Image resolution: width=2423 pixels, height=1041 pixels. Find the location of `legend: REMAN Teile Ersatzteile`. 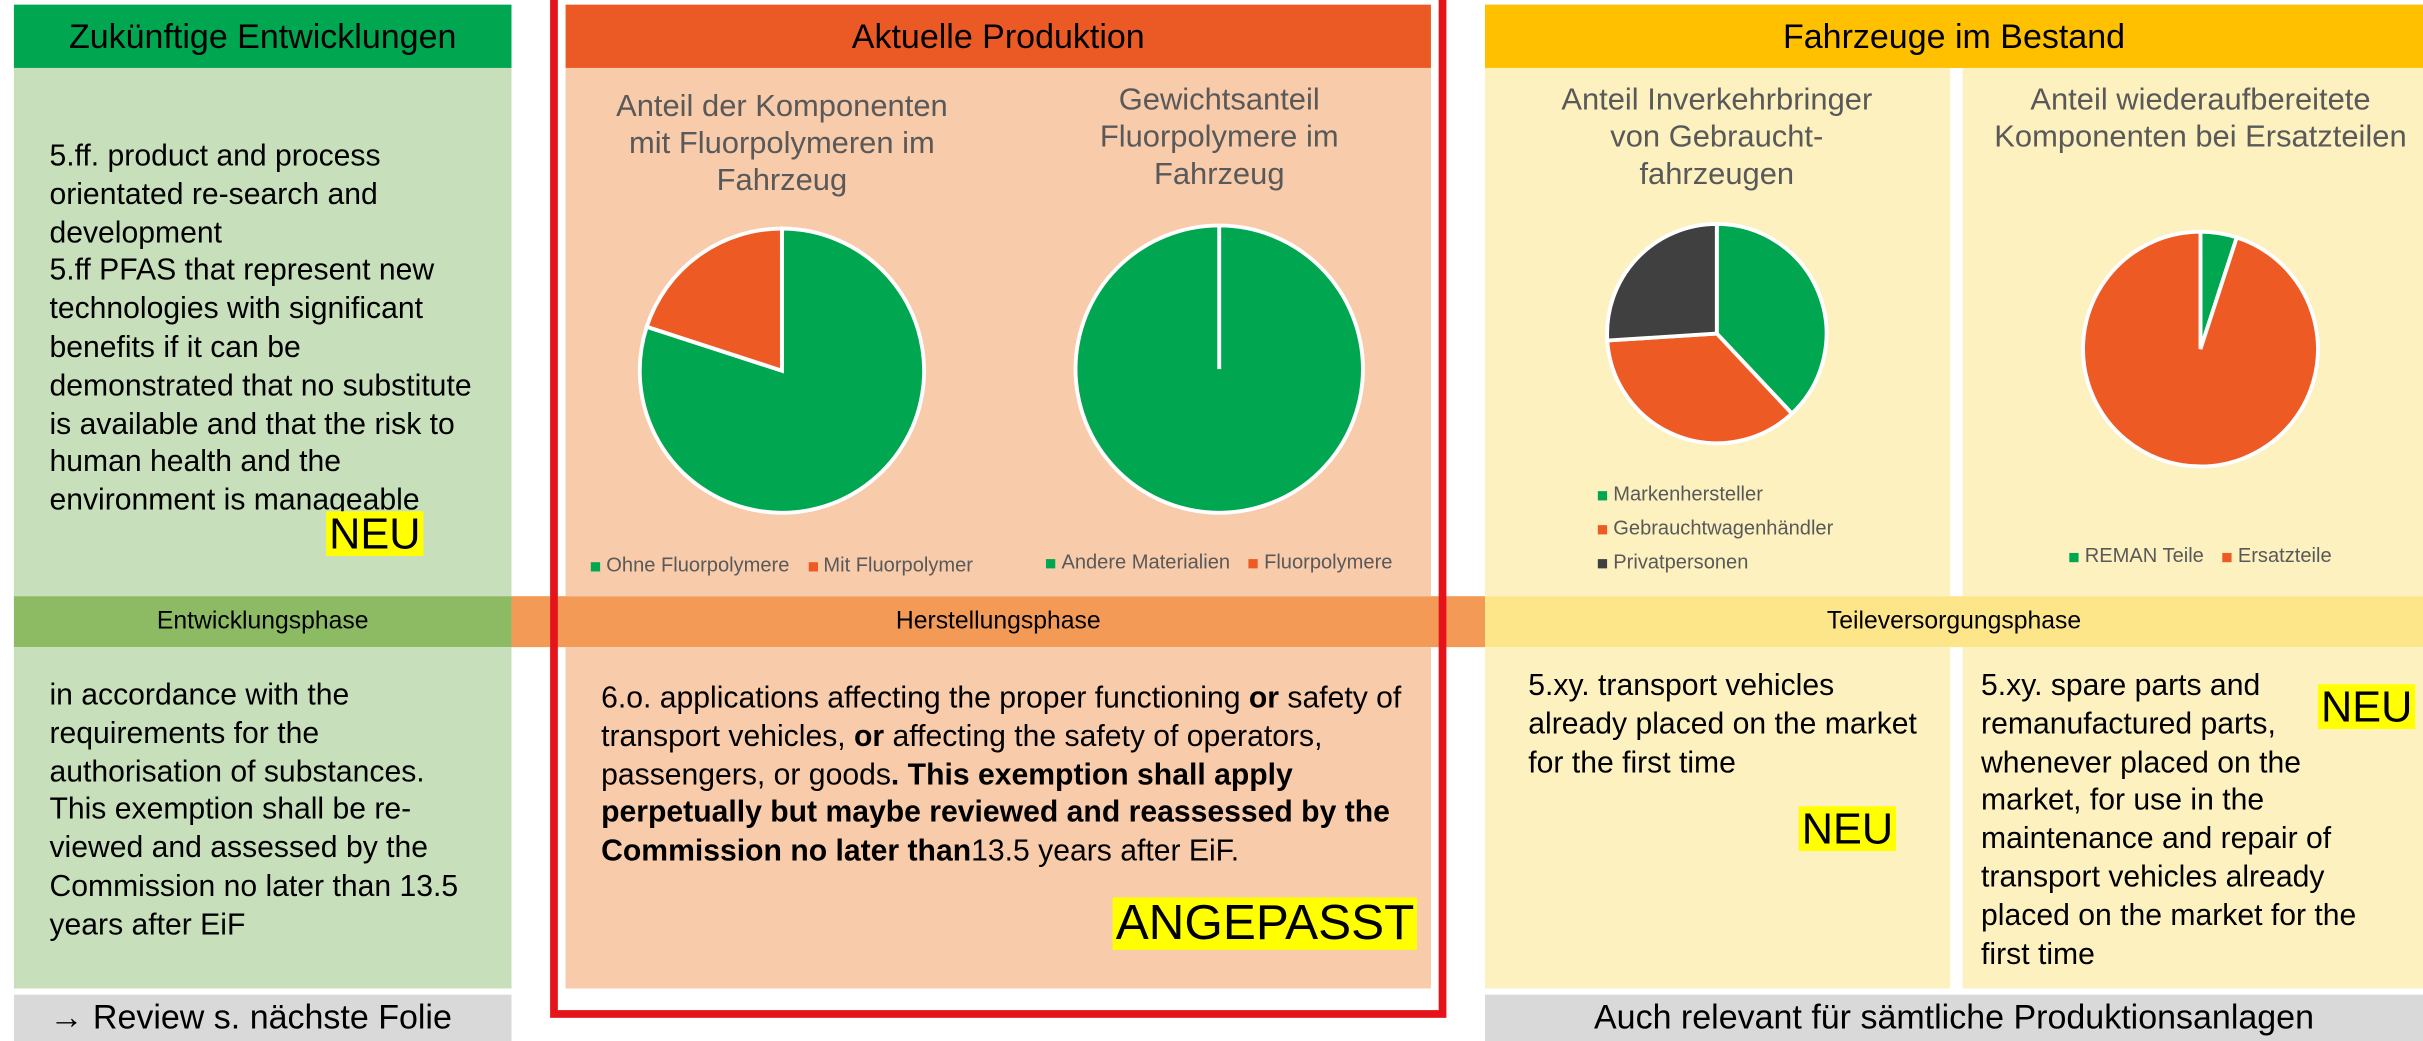

legend: REMAN Teile Ersatzteile is located at coordinates (2200, 555).